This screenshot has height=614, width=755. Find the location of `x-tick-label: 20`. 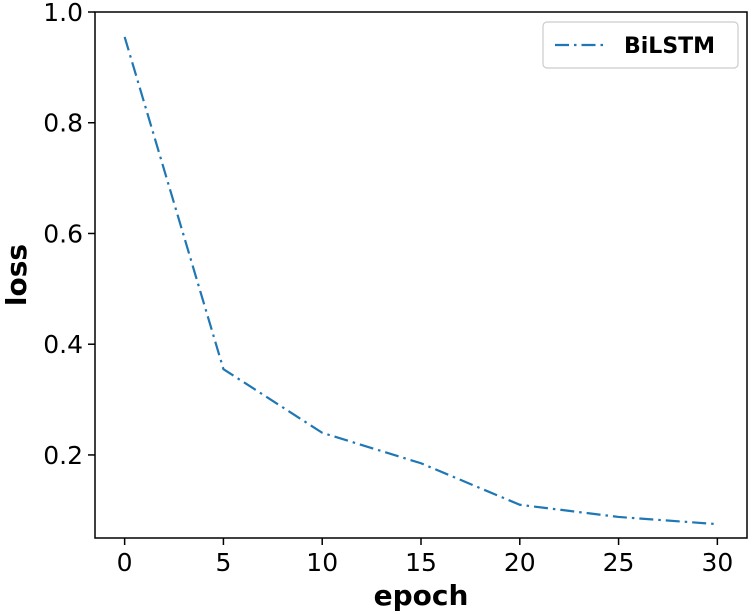

x-tick-label: 20 is located at coordinates (520, 562).